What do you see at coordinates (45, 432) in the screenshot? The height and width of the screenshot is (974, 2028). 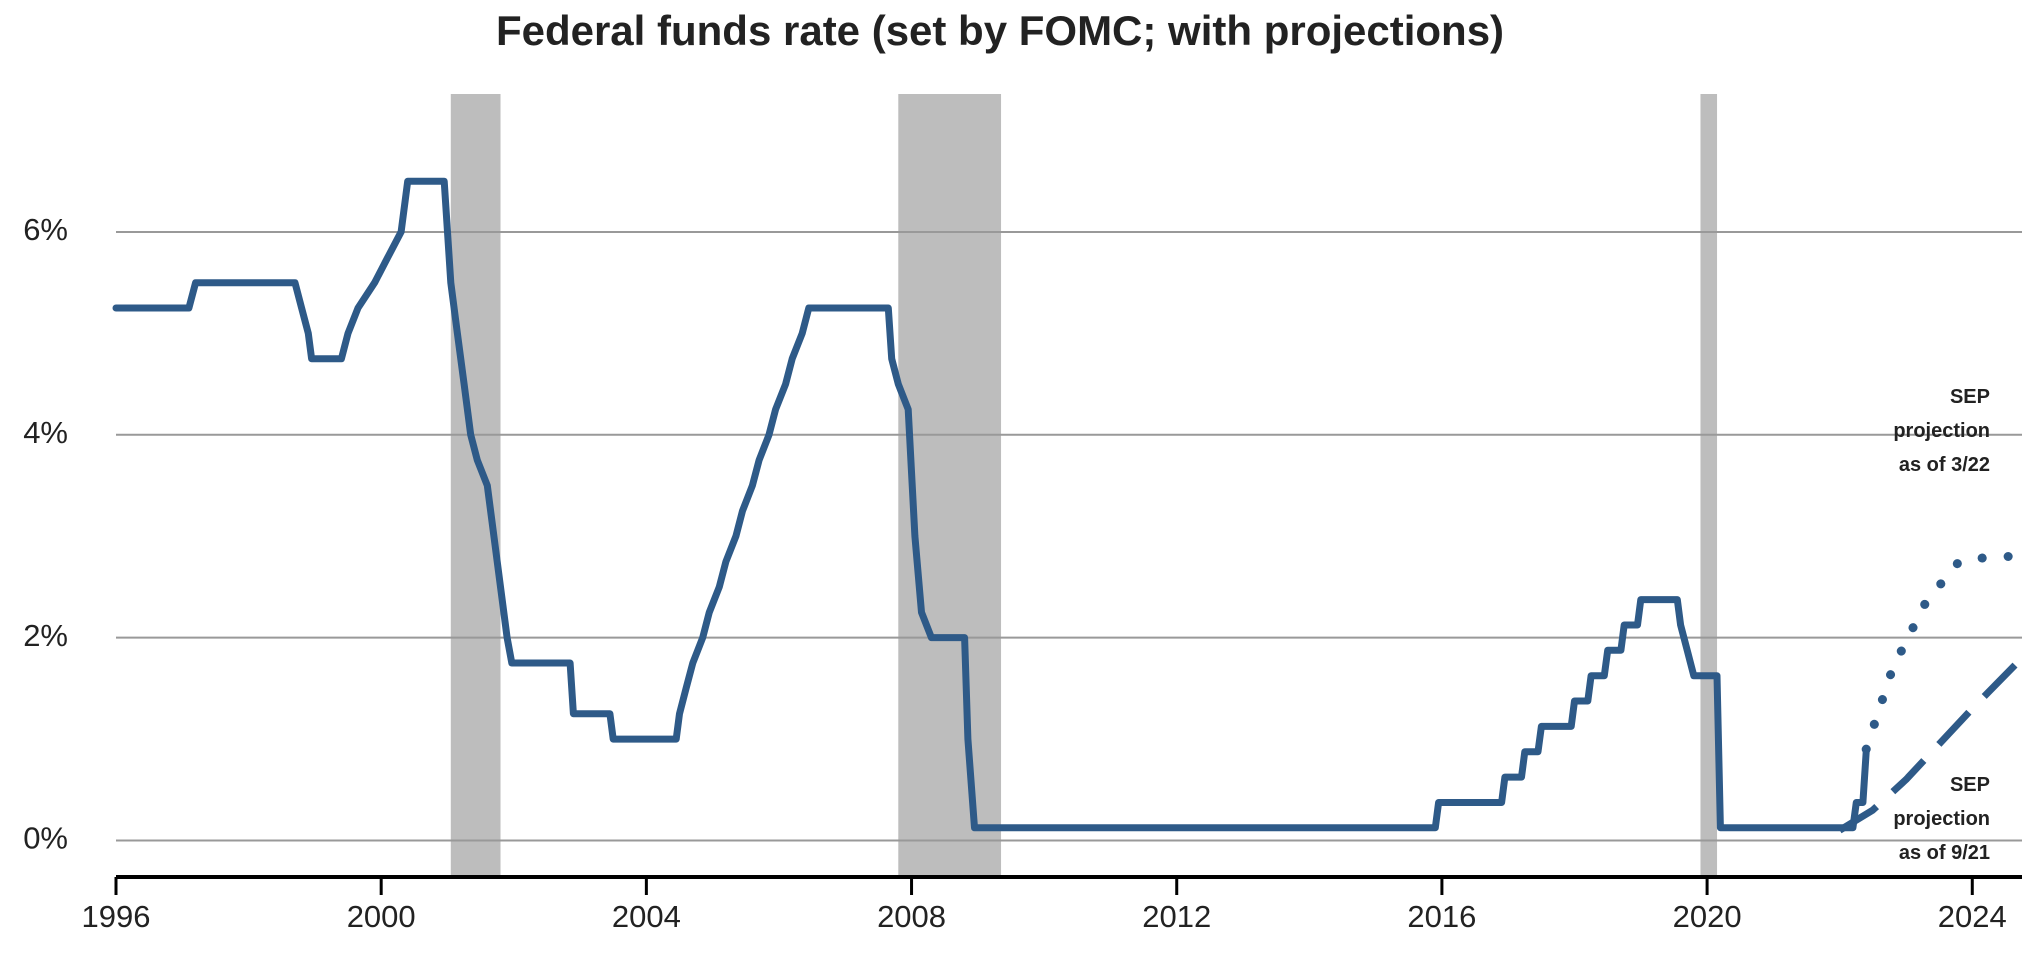 I see `y-tick-label: 4%` at bounding box center [45, 432].